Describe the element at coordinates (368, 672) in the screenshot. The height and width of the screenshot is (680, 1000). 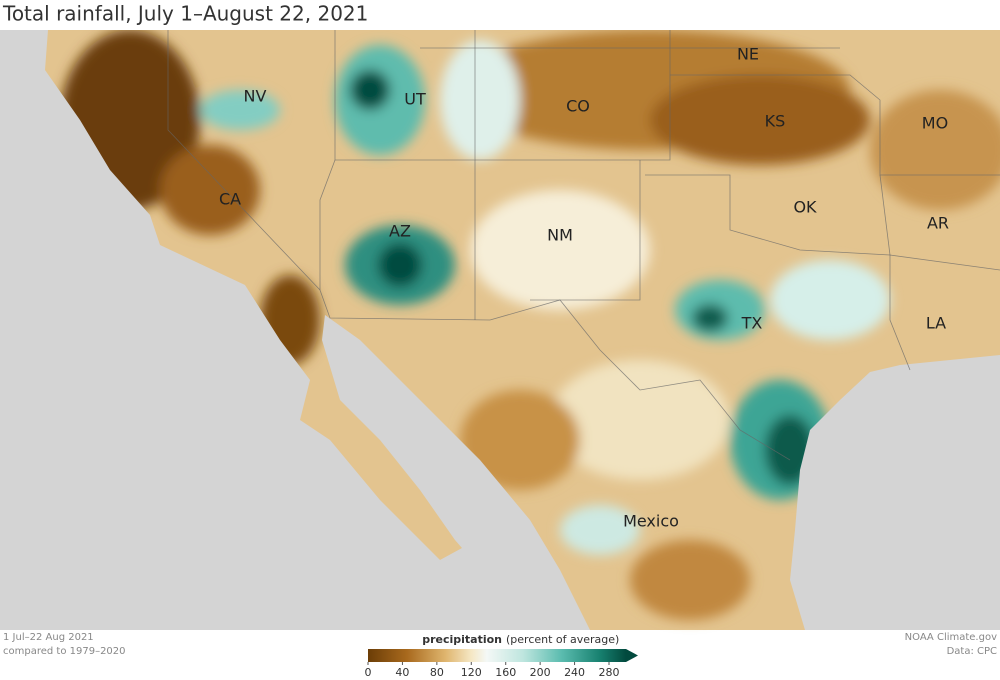
I see `legend-tick-label: 0` at that location.